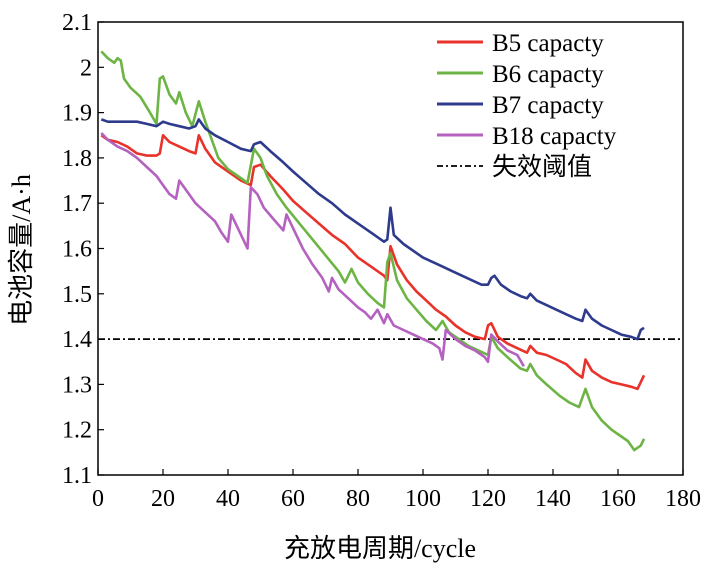 This screenshot has width=713, height=574. Describe the element at coordinates (396, 490) in the screenshot. I see `x-axis-ticks: 0 20 40 60 80 100 120 140 160 180` at that location.